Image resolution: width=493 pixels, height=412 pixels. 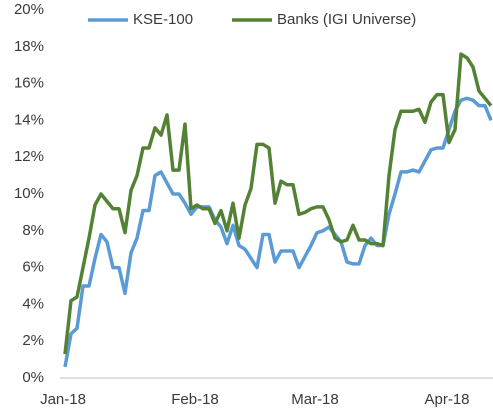 What do you see at coordinates (346, 19) in the screenshot?
I see `legend-label: Banks (IGI Universe)` at bounding box center [346, 19].